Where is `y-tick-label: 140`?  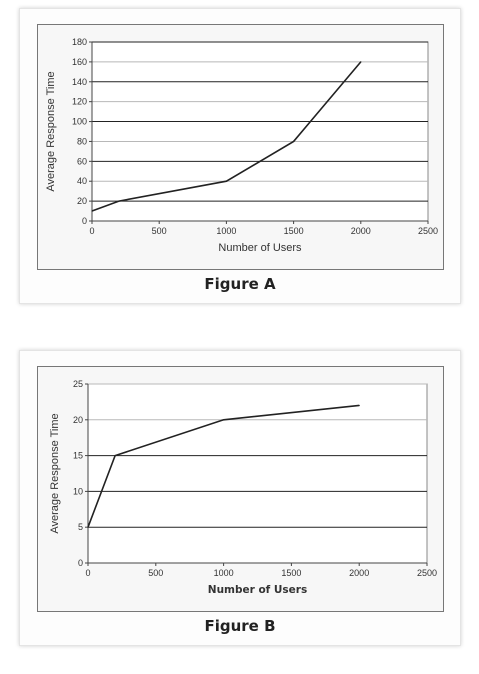 y-tick-label: 140 is located at coordinates (79, 82).